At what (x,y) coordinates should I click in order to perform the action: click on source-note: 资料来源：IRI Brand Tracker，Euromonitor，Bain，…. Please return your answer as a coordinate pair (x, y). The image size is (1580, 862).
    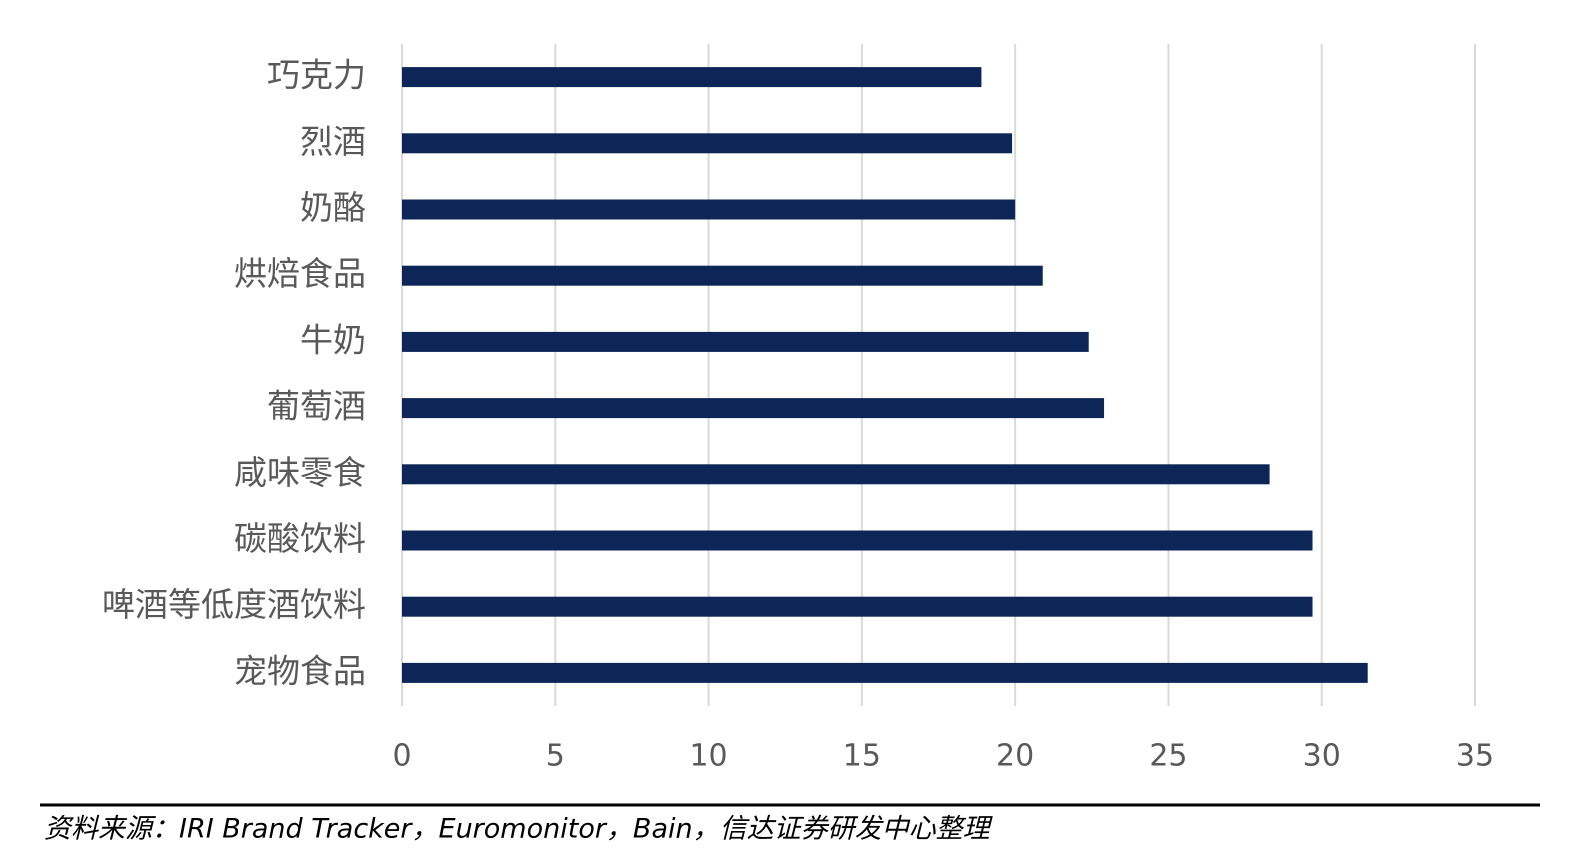
    Looking at the image, I should click on (519, 829).